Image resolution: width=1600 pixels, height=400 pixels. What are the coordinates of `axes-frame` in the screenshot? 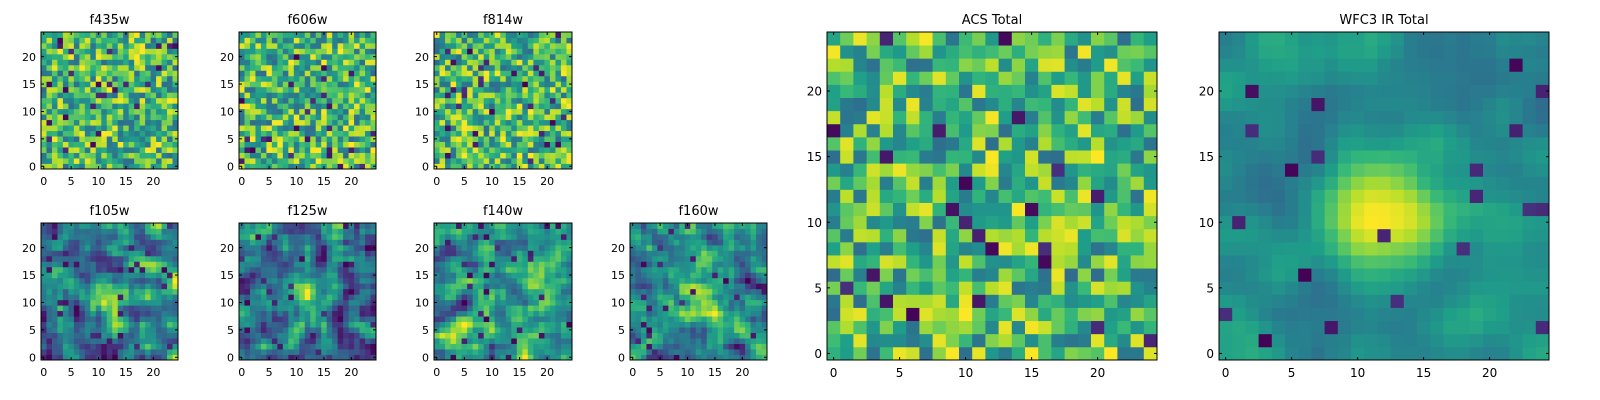 It's located at (307, 291).